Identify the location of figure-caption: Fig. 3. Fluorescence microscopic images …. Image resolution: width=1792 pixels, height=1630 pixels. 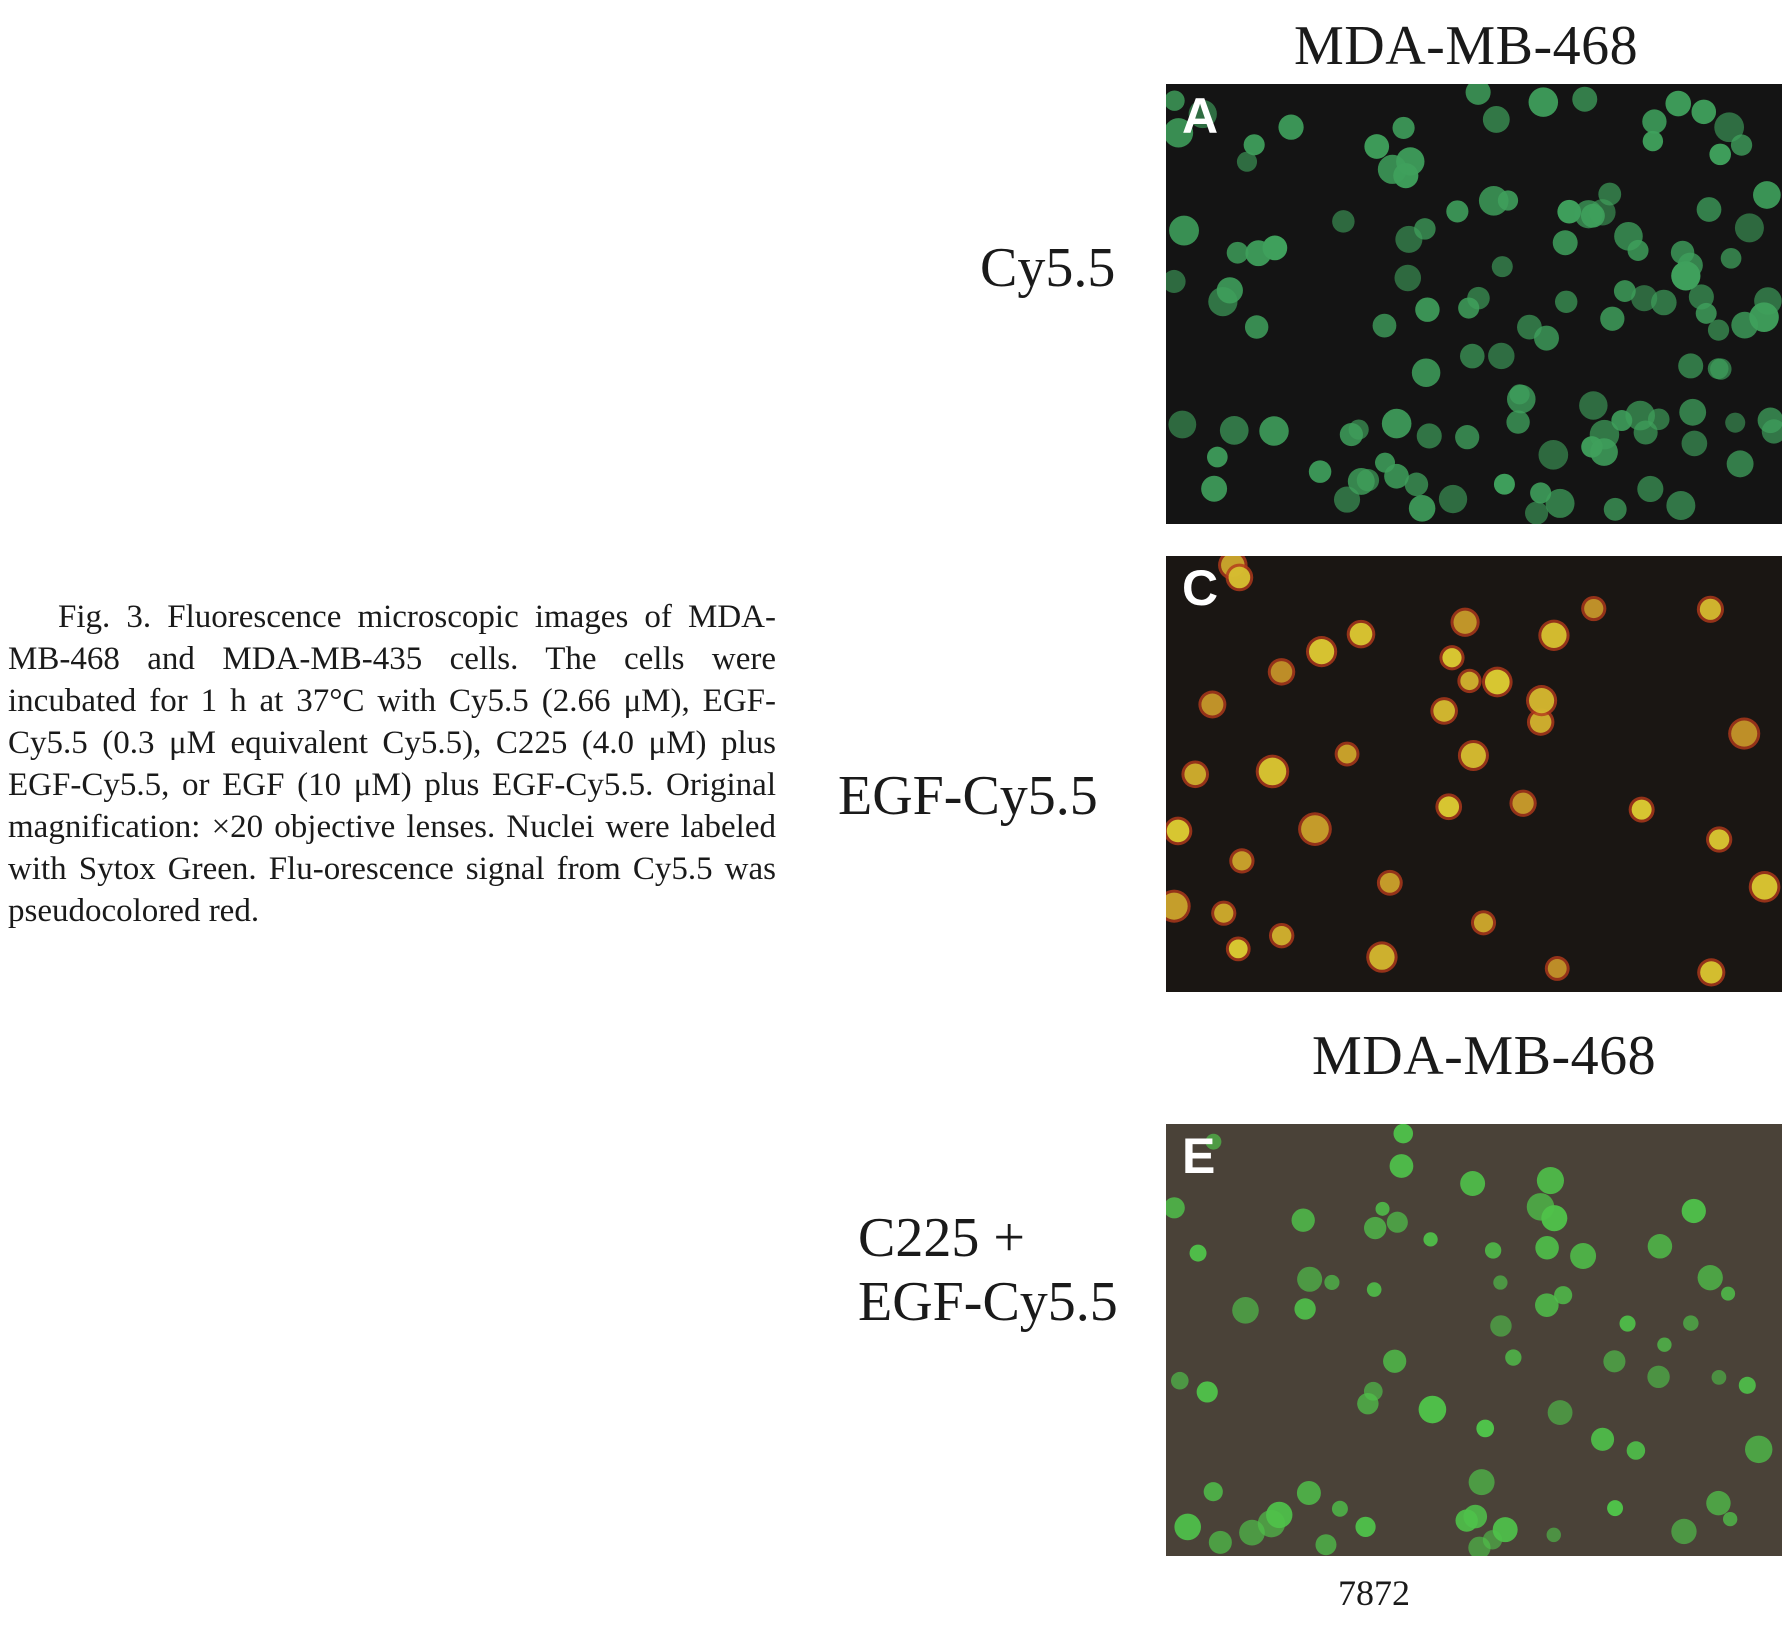
(392, 764).